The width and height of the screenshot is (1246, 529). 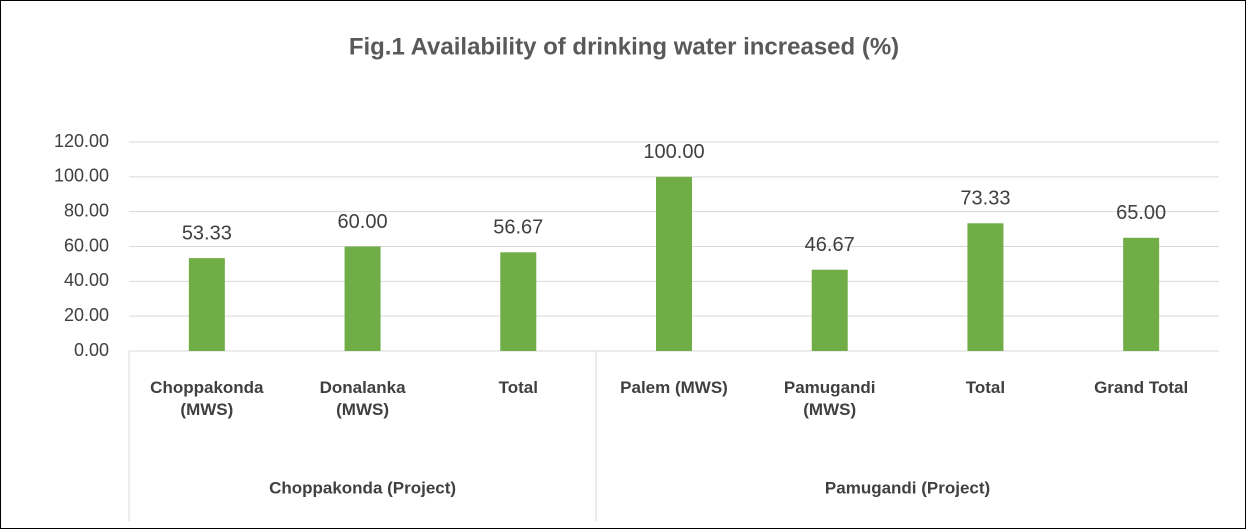 I want to click on y-tick-label: 20.00, so click(x=86, y=315).